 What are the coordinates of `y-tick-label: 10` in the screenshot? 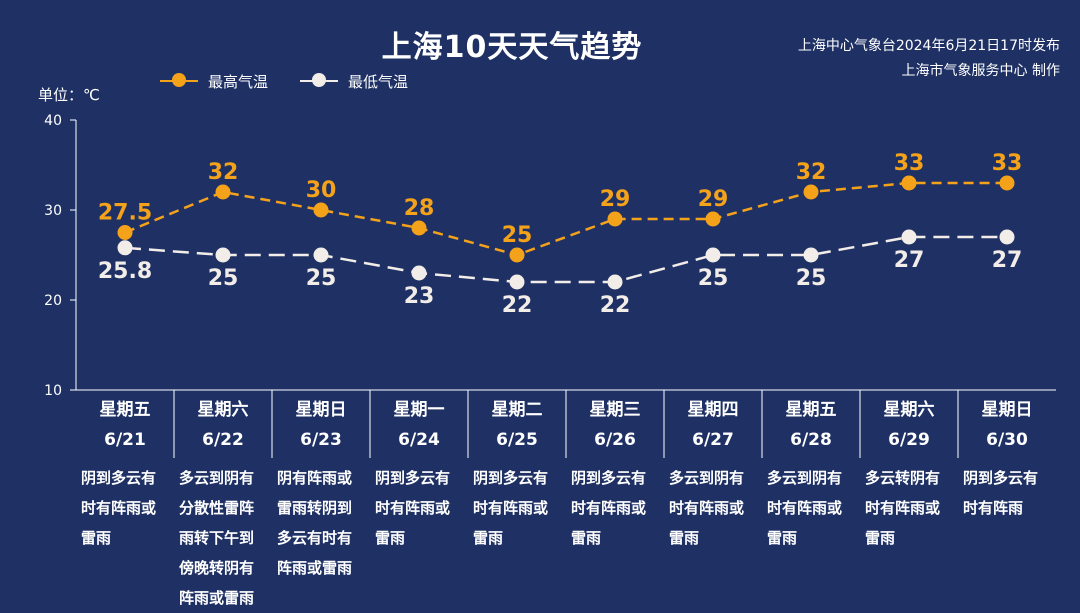 It's located at (53, 391).